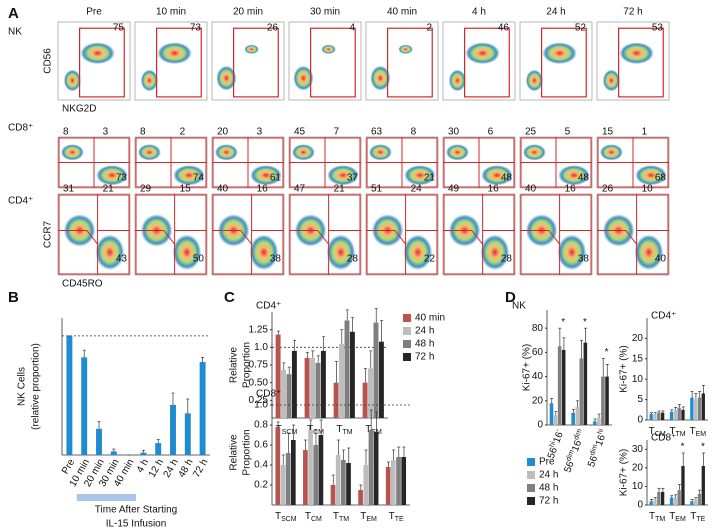 The image size is (714, 532). What do you see at coordinates (119, 28) in the screenshot?
I see `gate-value: 75` at bounding box center [119, 28].